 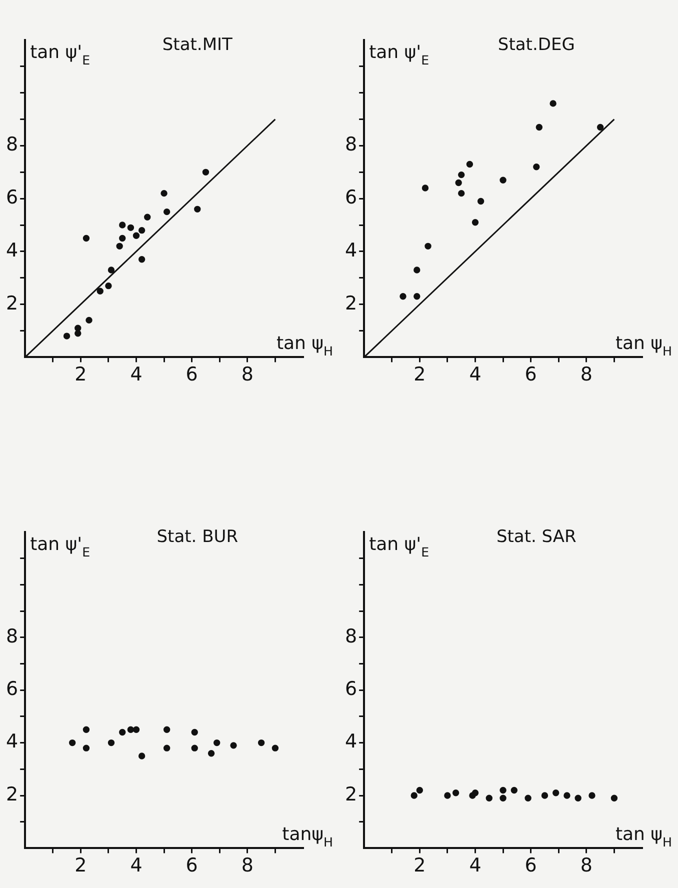 I want to click on chart-title: Stat.MIT, so click(x=198, y=45).